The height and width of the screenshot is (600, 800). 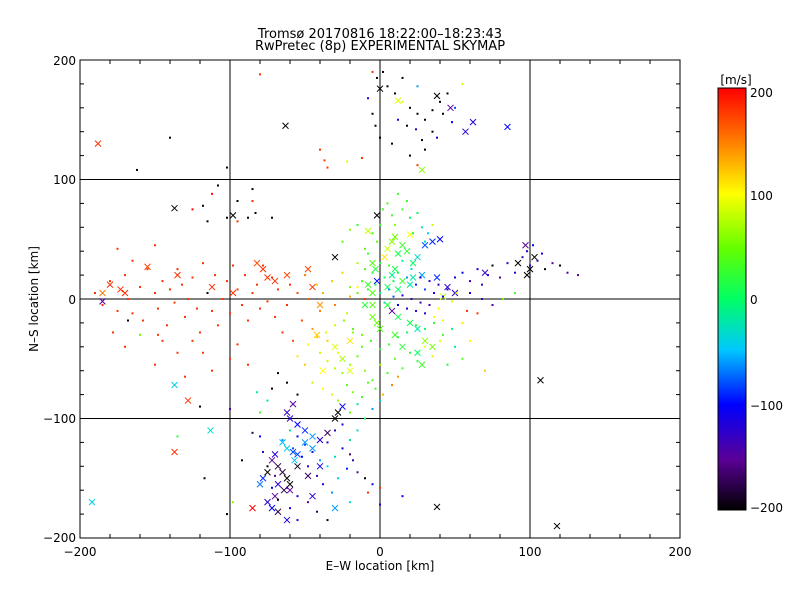 What do you see at coordinates (380, 46) in the screenshot?
I see `chart-subtitle: RwPretec (8p) EXPERIMENTAL SKYMAP` at bounding box center [380, 46].